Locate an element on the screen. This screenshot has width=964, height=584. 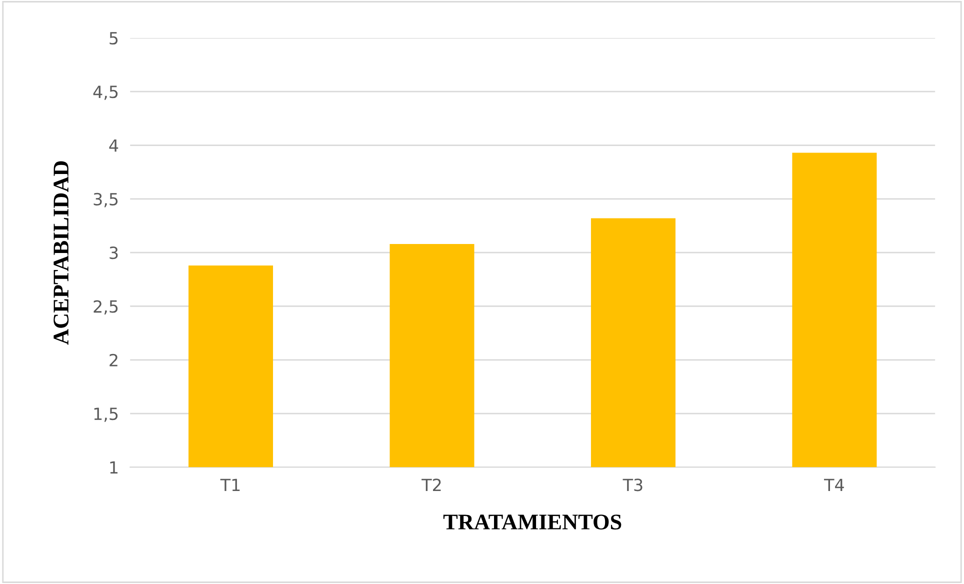
y-tick-label: 5 is located at coordinates (114, 38).